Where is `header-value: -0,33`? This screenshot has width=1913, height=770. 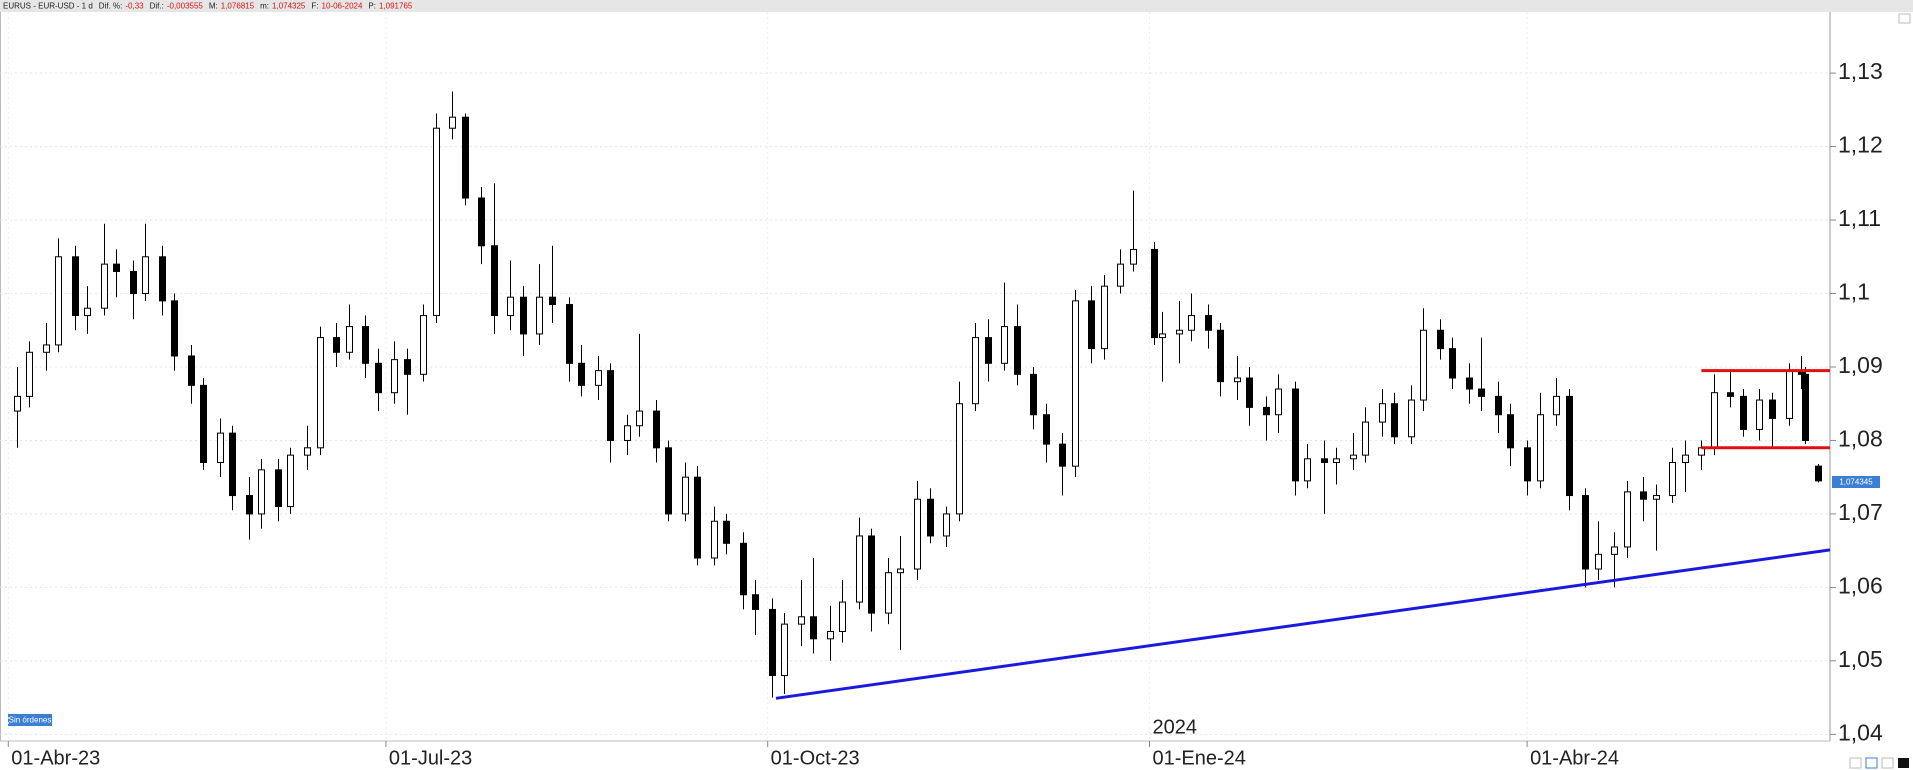
header-value: -0,33 is located at coordinates (134, 6).